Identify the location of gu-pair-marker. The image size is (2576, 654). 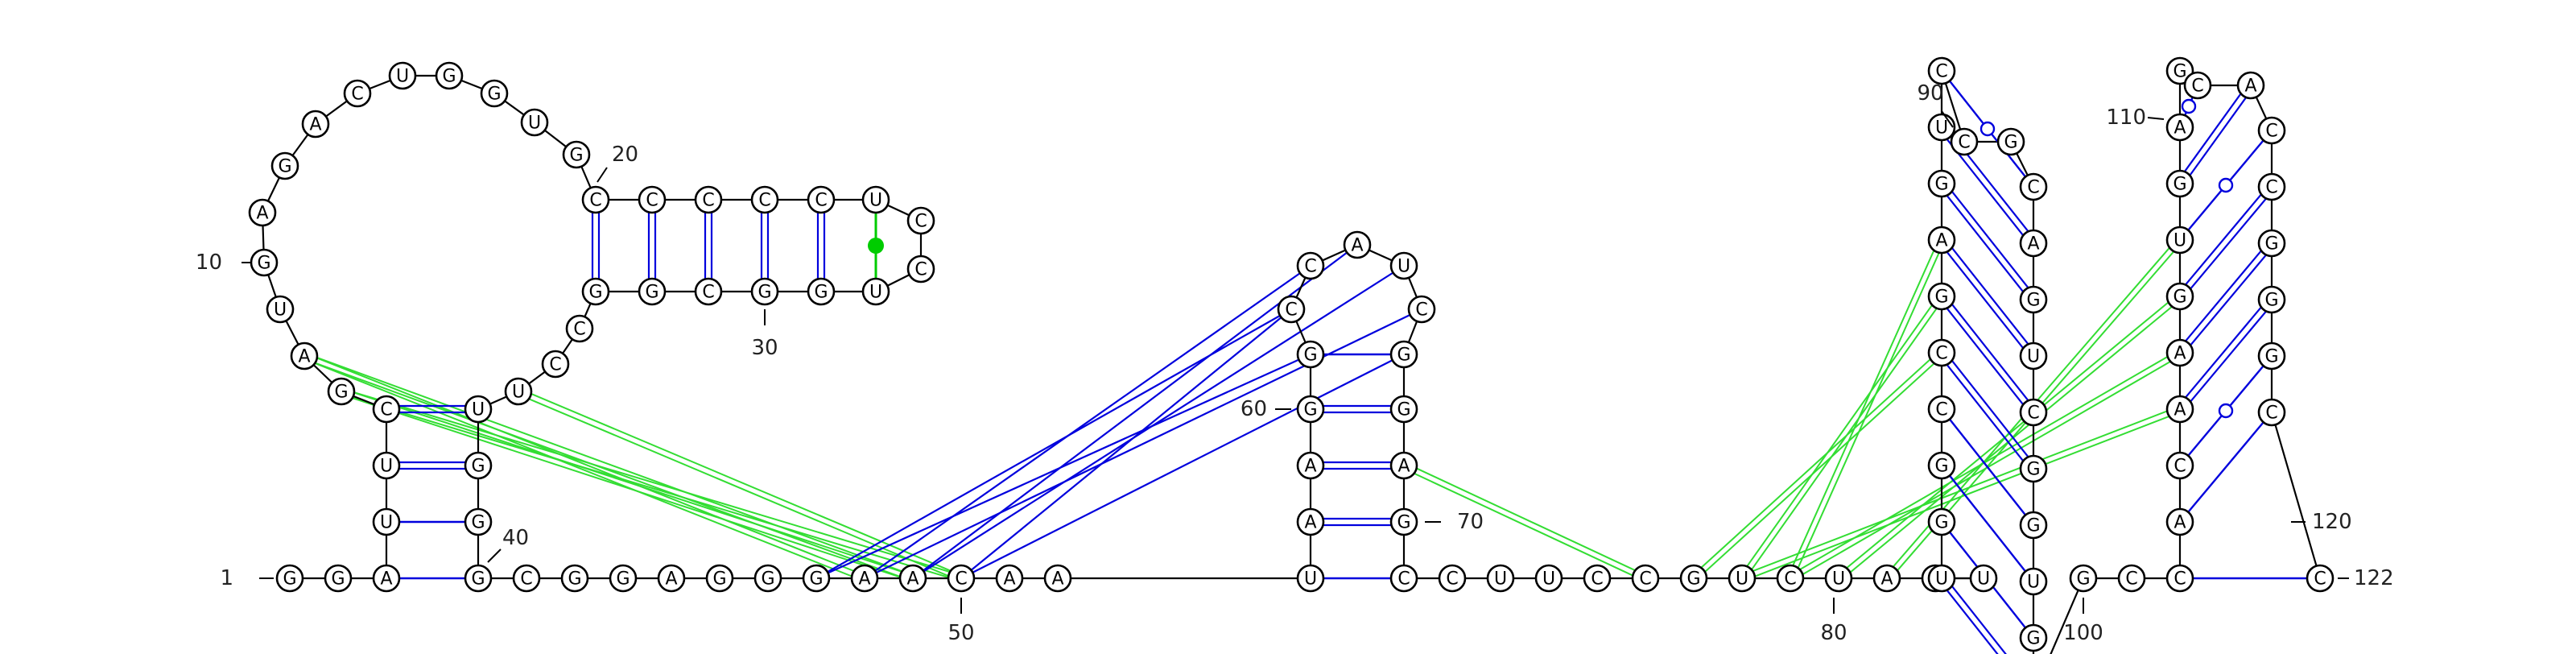
(1987, 129).